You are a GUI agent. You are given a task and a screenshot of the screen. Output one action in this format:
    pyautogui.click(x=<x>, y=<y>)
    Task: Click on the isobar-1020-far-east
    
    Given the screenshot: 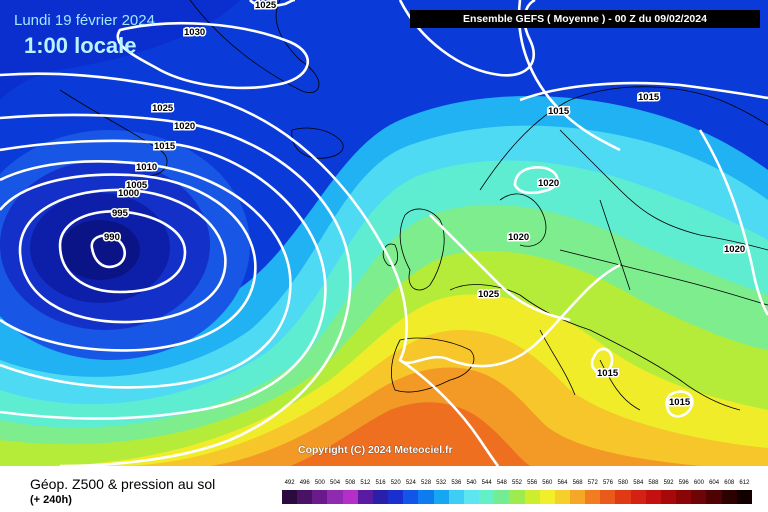 What is the action you would take?
    pyautogui.click(x=733, y=222)
    